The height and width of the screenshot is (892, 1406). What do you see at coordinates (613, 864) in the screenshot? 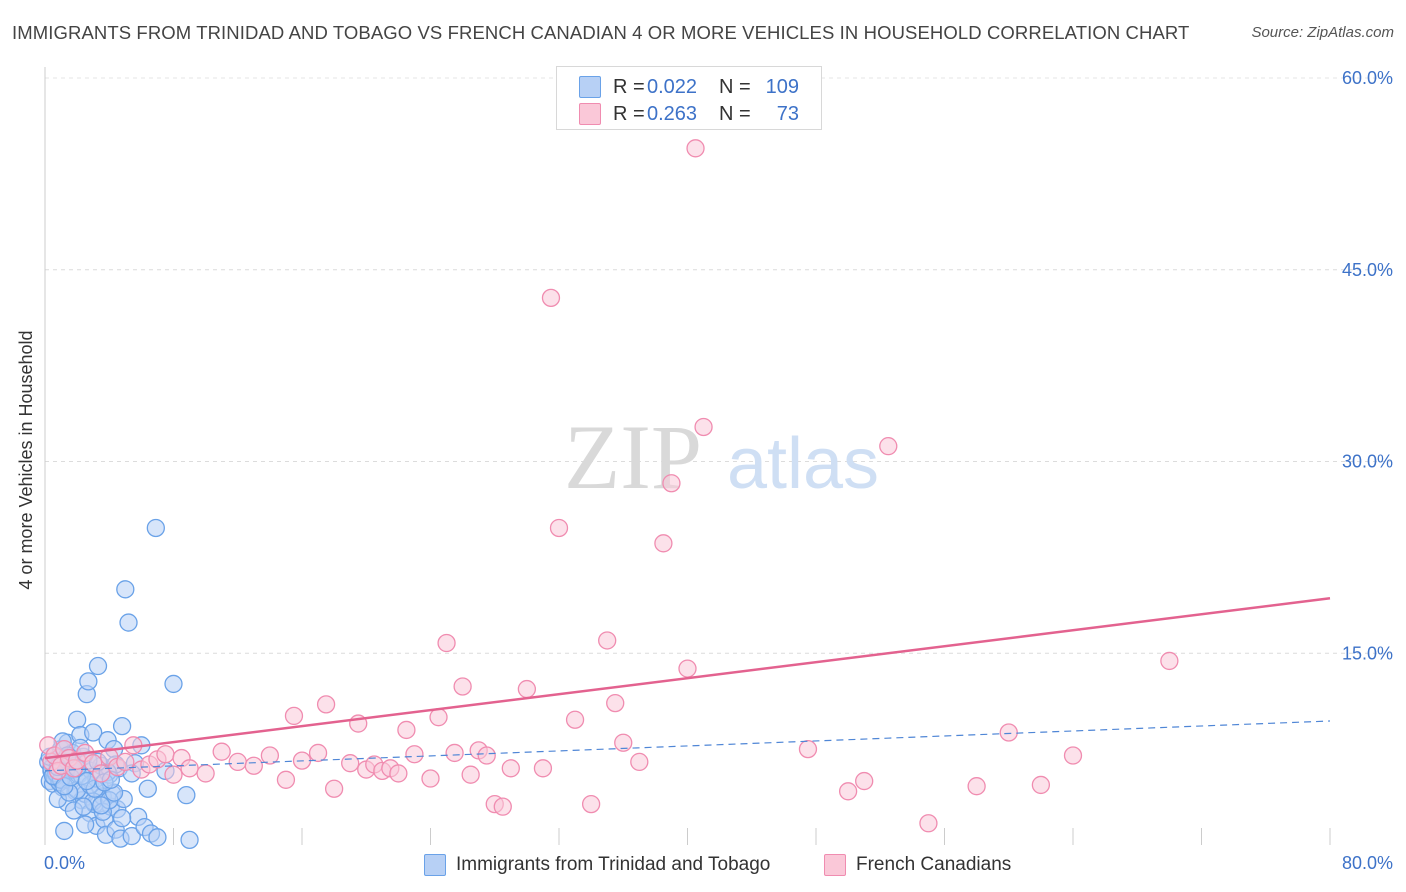
I see `legend-label: Immigrants from Trinidad and Tobago` at bounding box center [613, 864].